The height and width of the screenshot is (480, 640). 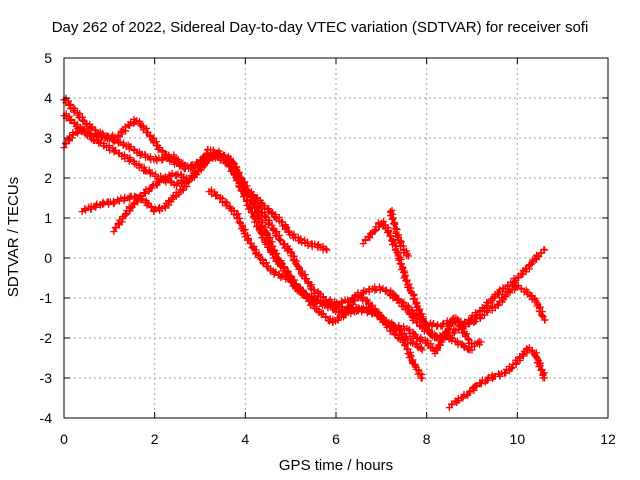 I want to click on x-tick-label: 8, so click(x=427, y=439).